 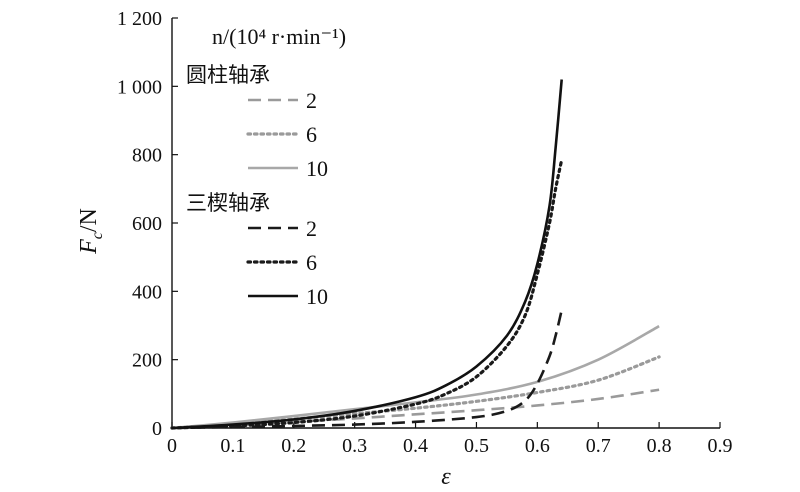 I want to click on x-tick-label: 0.5, so click(x=476, y=446).